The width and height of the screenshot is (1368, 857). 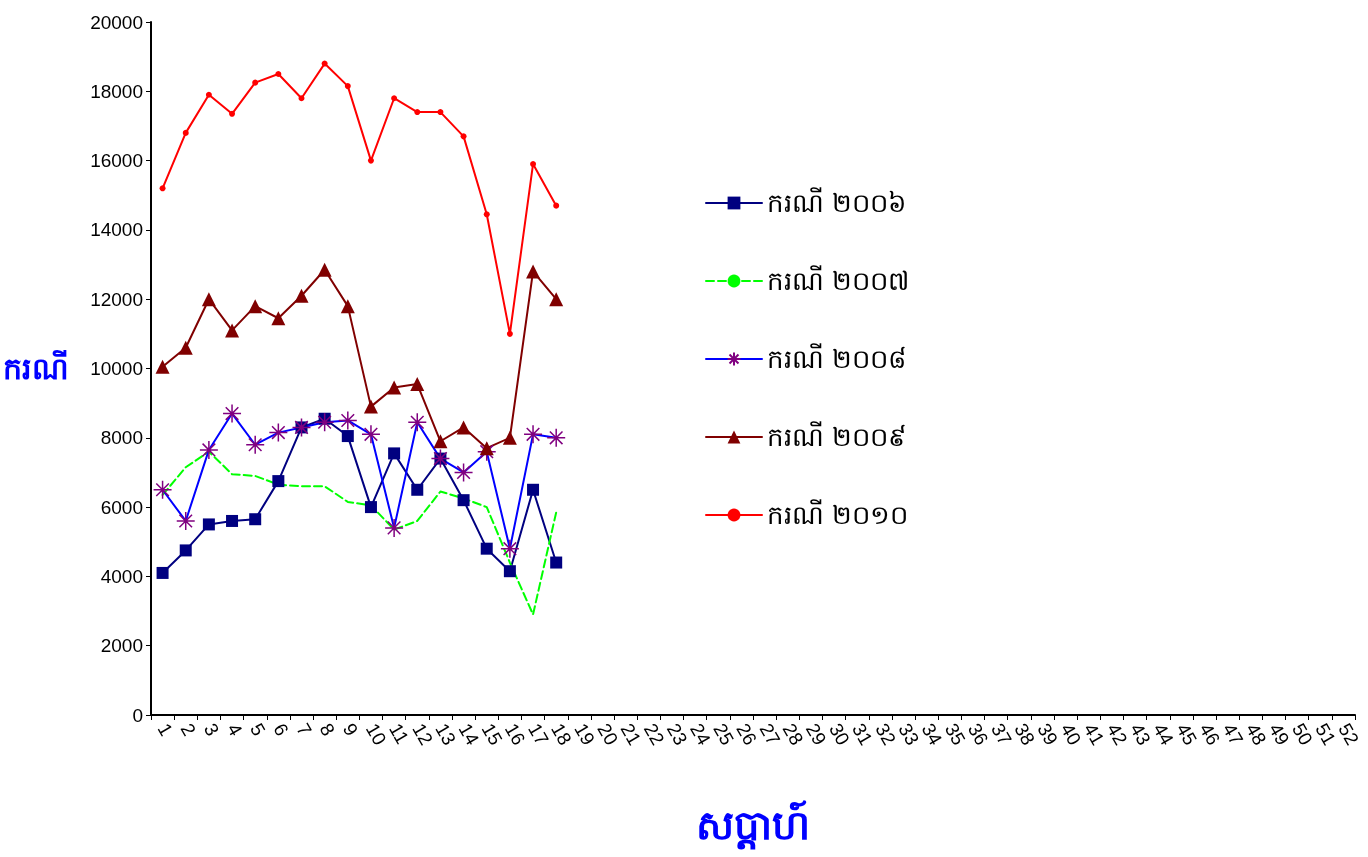 I want to click on legend-label: ករណី ២០០៩, so click(x=837, y=436).